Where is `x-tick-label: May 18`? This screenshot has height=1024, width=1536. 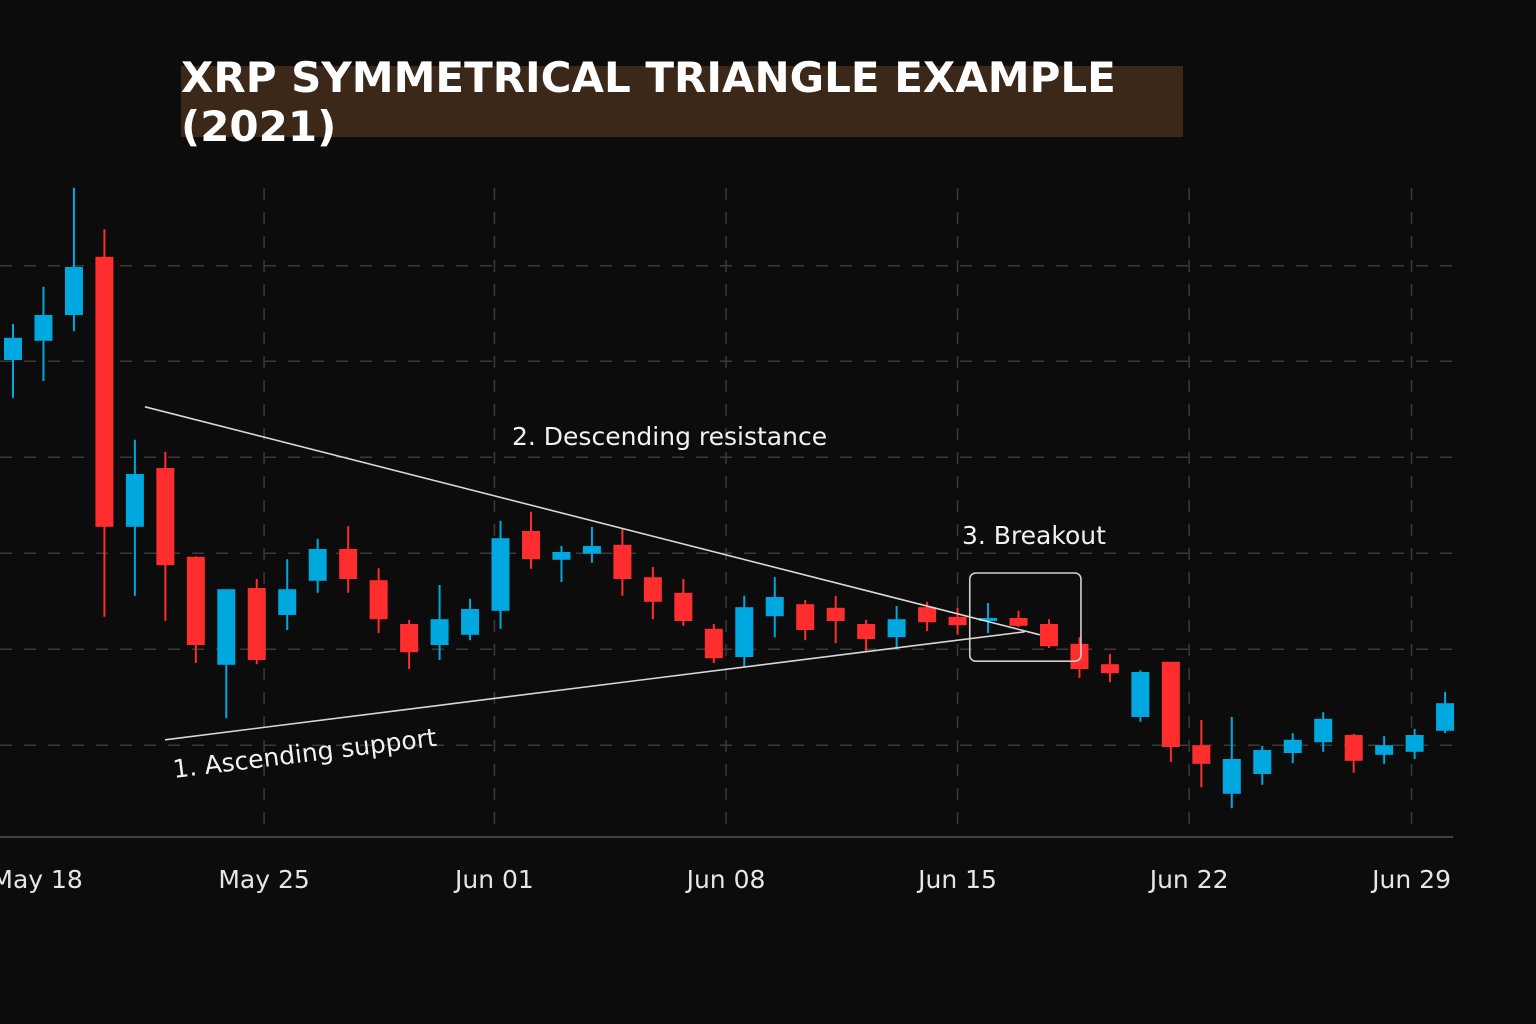
x-tick-label: May 18 is located at coordinates (41, 879).